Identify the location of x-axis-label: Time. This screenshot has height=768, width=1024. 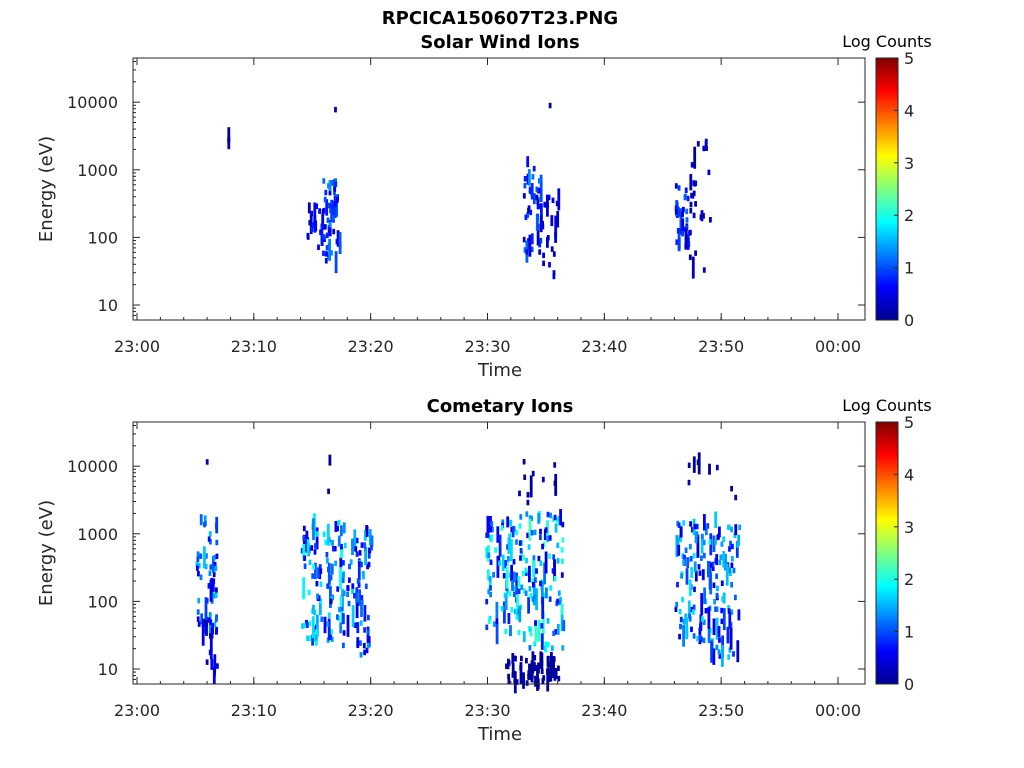
(499, 370).